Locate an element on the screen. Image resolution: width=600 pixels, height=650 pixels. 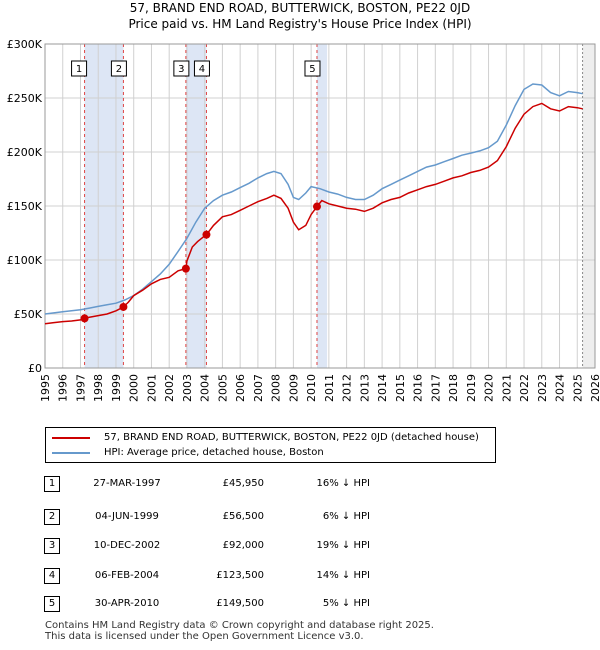
sale-price: £123,500 is located at coordinates (240, 575).